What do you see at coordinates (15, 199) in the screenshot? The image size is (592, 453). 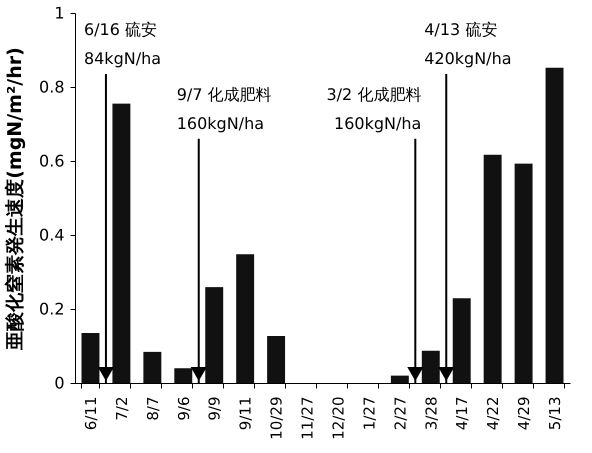 I see `y-axis-title: 亜酸化窒素発生速度(mgN/m²/hr)` at bounding box center [15, 199].